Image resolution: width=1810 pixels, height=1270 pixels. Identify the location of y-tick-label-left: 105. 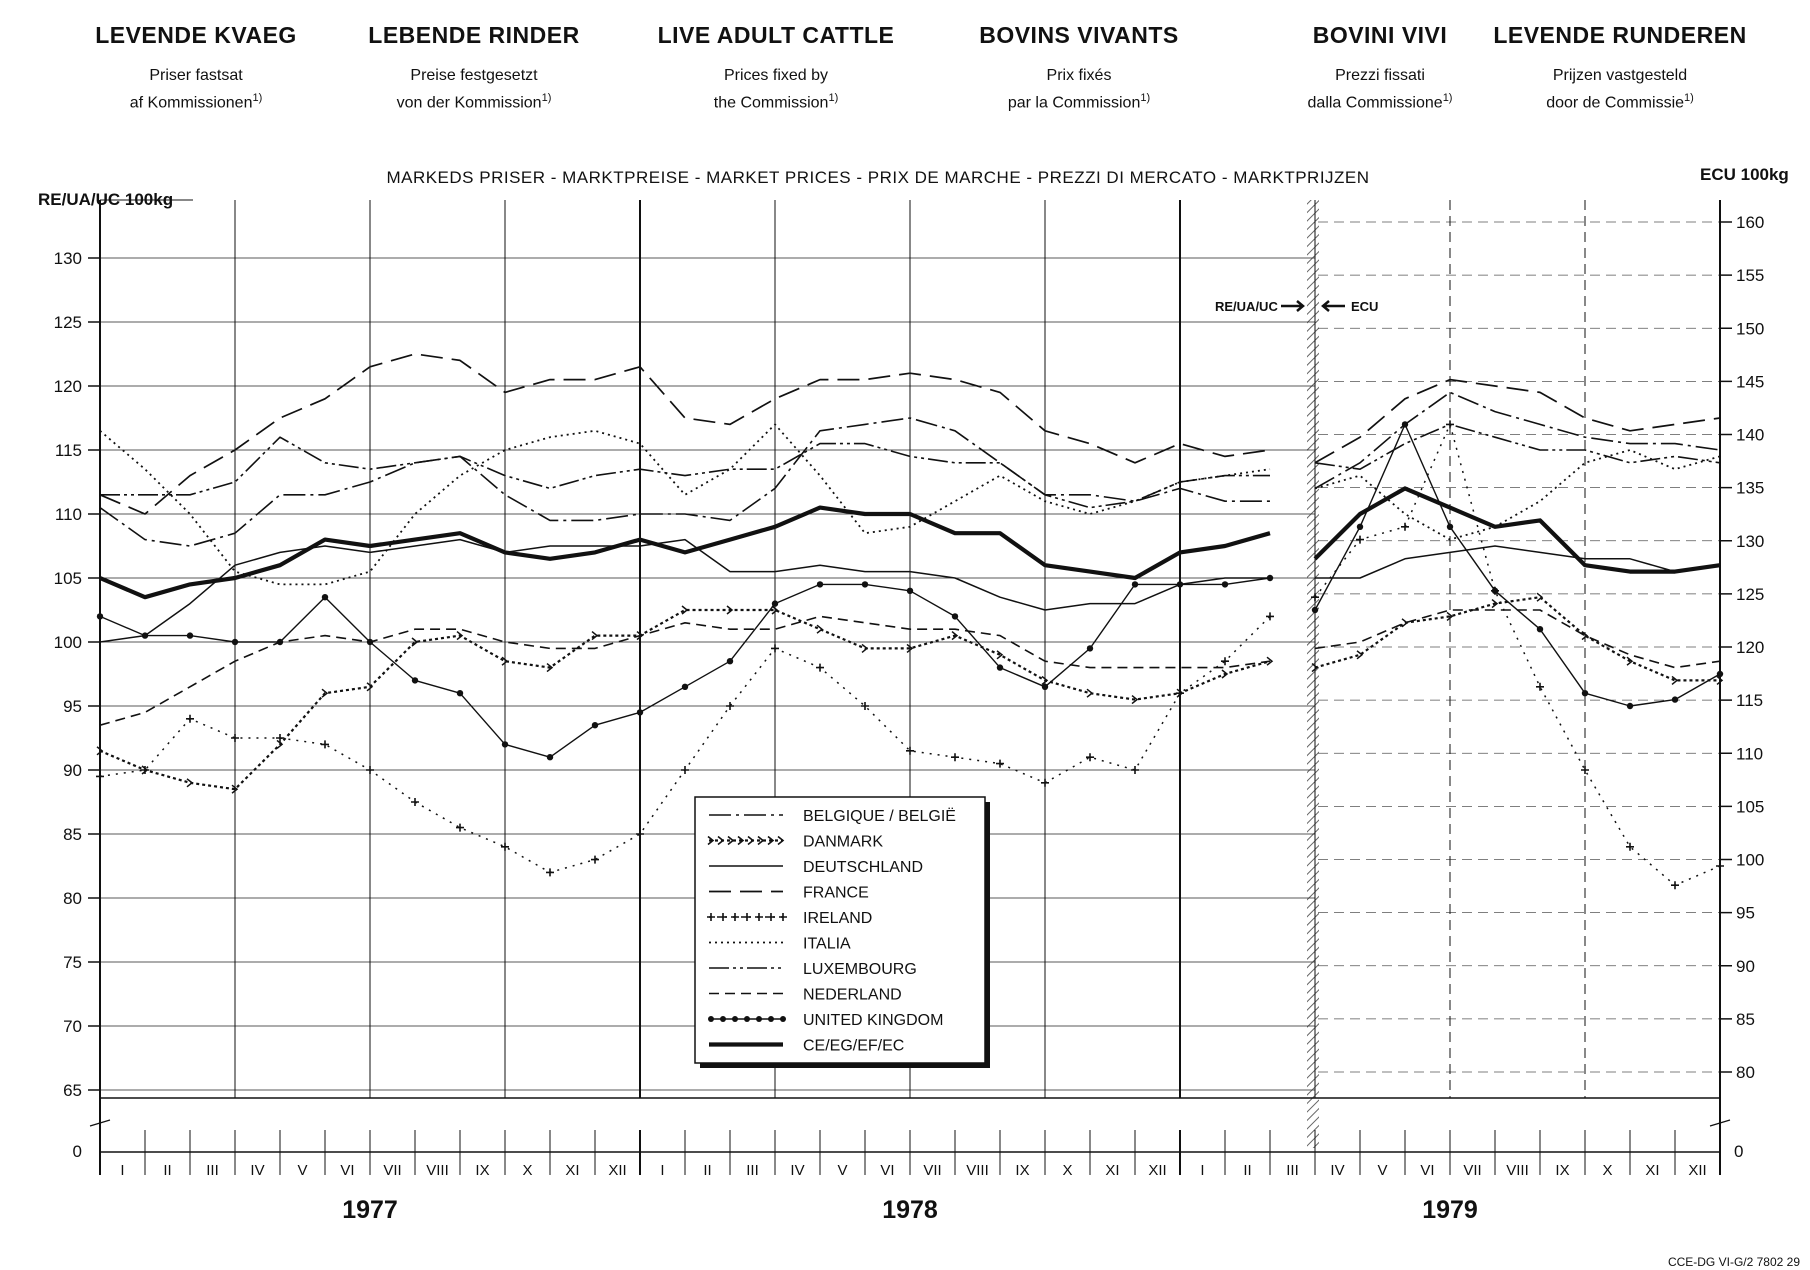
(68, 578).